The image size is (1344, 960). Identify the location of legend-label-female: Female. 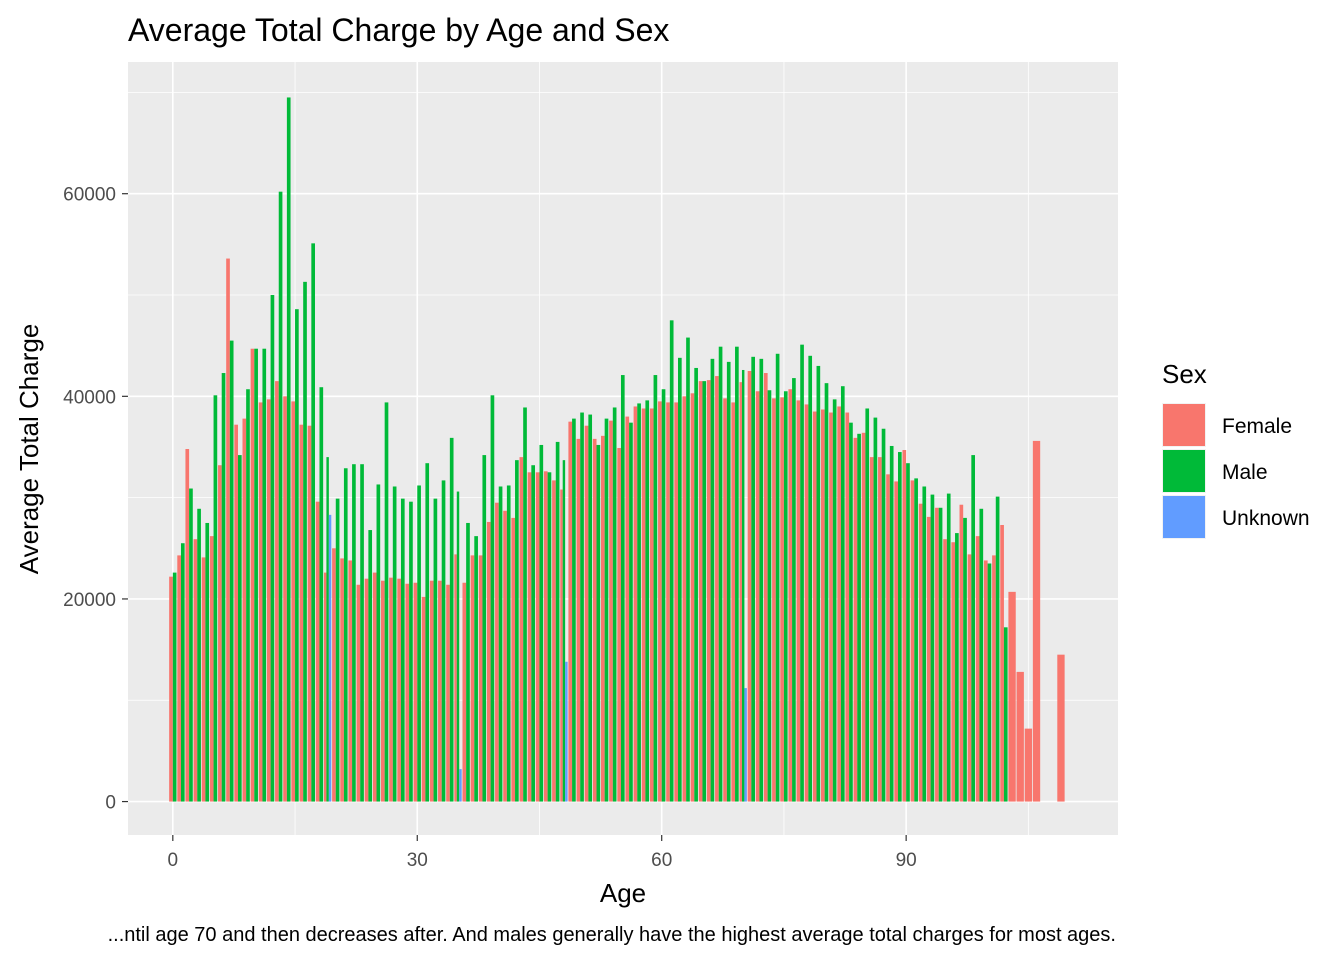
(1257, 426).